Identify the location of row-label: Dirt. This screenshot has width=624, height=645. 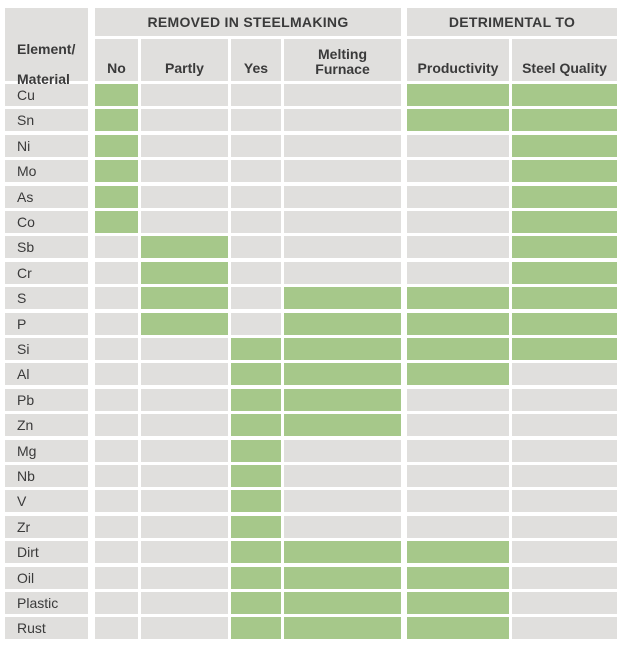
(46, 552).